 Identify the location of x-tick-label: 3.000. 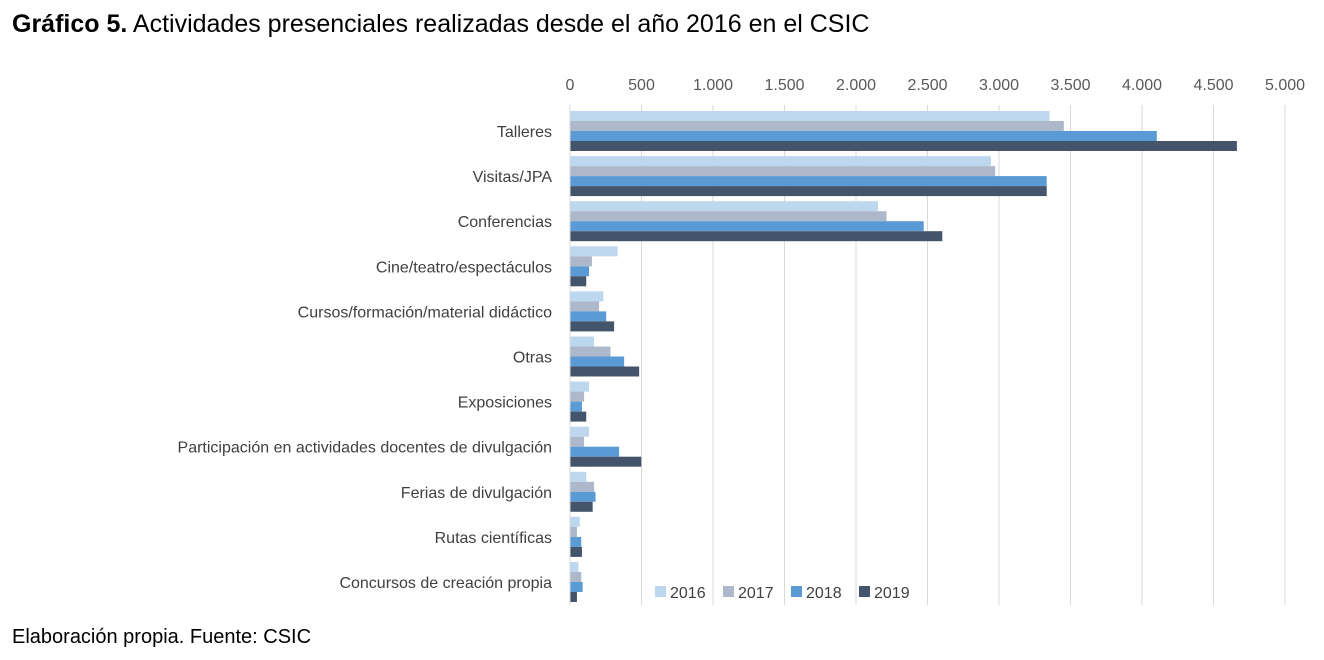
(999, 85).